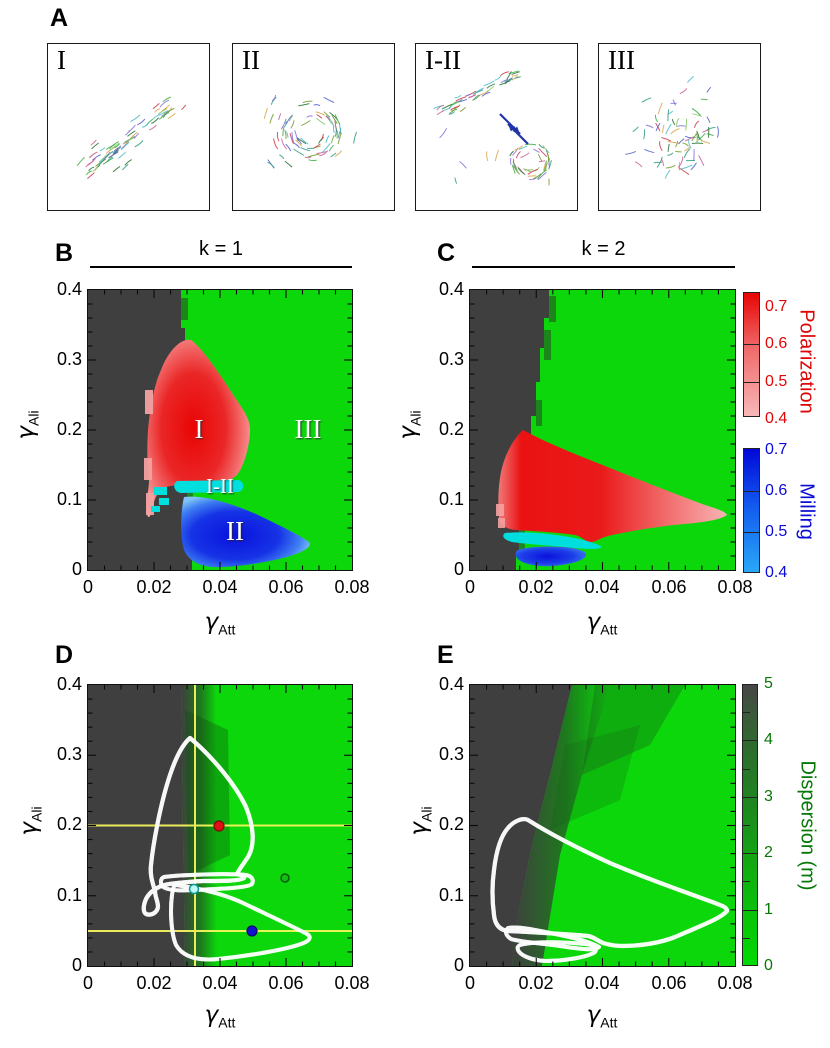 This screenshot has height=1048, width=830. I want to click on colorbar-milling, so click(751, 510).